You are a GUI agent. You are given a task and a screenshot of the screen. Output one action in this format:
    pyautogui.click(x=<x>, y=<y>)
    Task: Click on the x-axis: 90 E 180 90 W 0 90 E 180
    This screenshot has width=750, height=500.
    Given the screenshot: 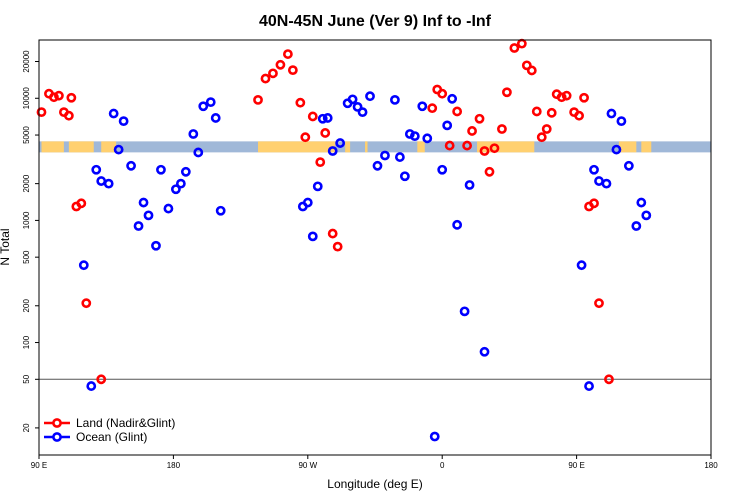 What is the action you would take?
    pyautogui.click(x=374, y=462)
    